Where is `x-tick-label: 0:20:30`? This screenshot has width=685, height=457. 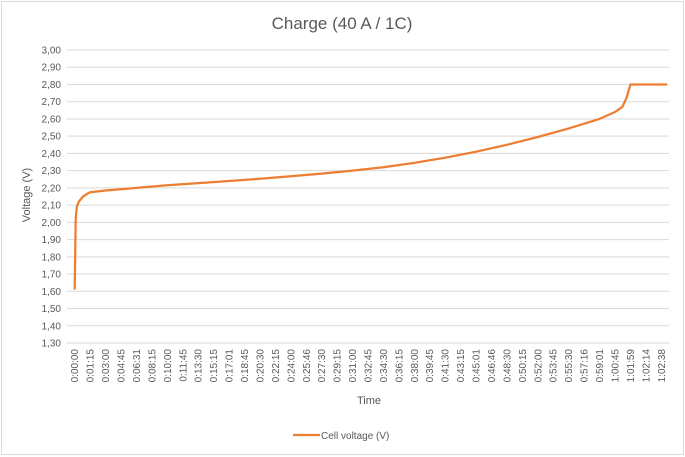
x-tick-label: 0:20:30 is located at coordinates (260, 366).